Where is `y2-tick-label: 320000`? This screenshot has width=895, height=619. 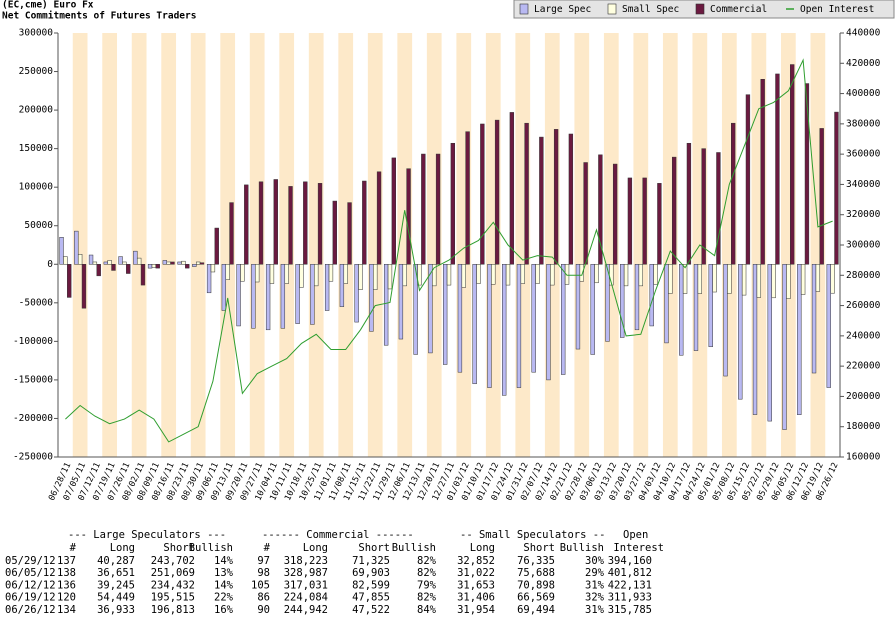 y2-tick-label: 320000 is located at coordinates (863, 214).